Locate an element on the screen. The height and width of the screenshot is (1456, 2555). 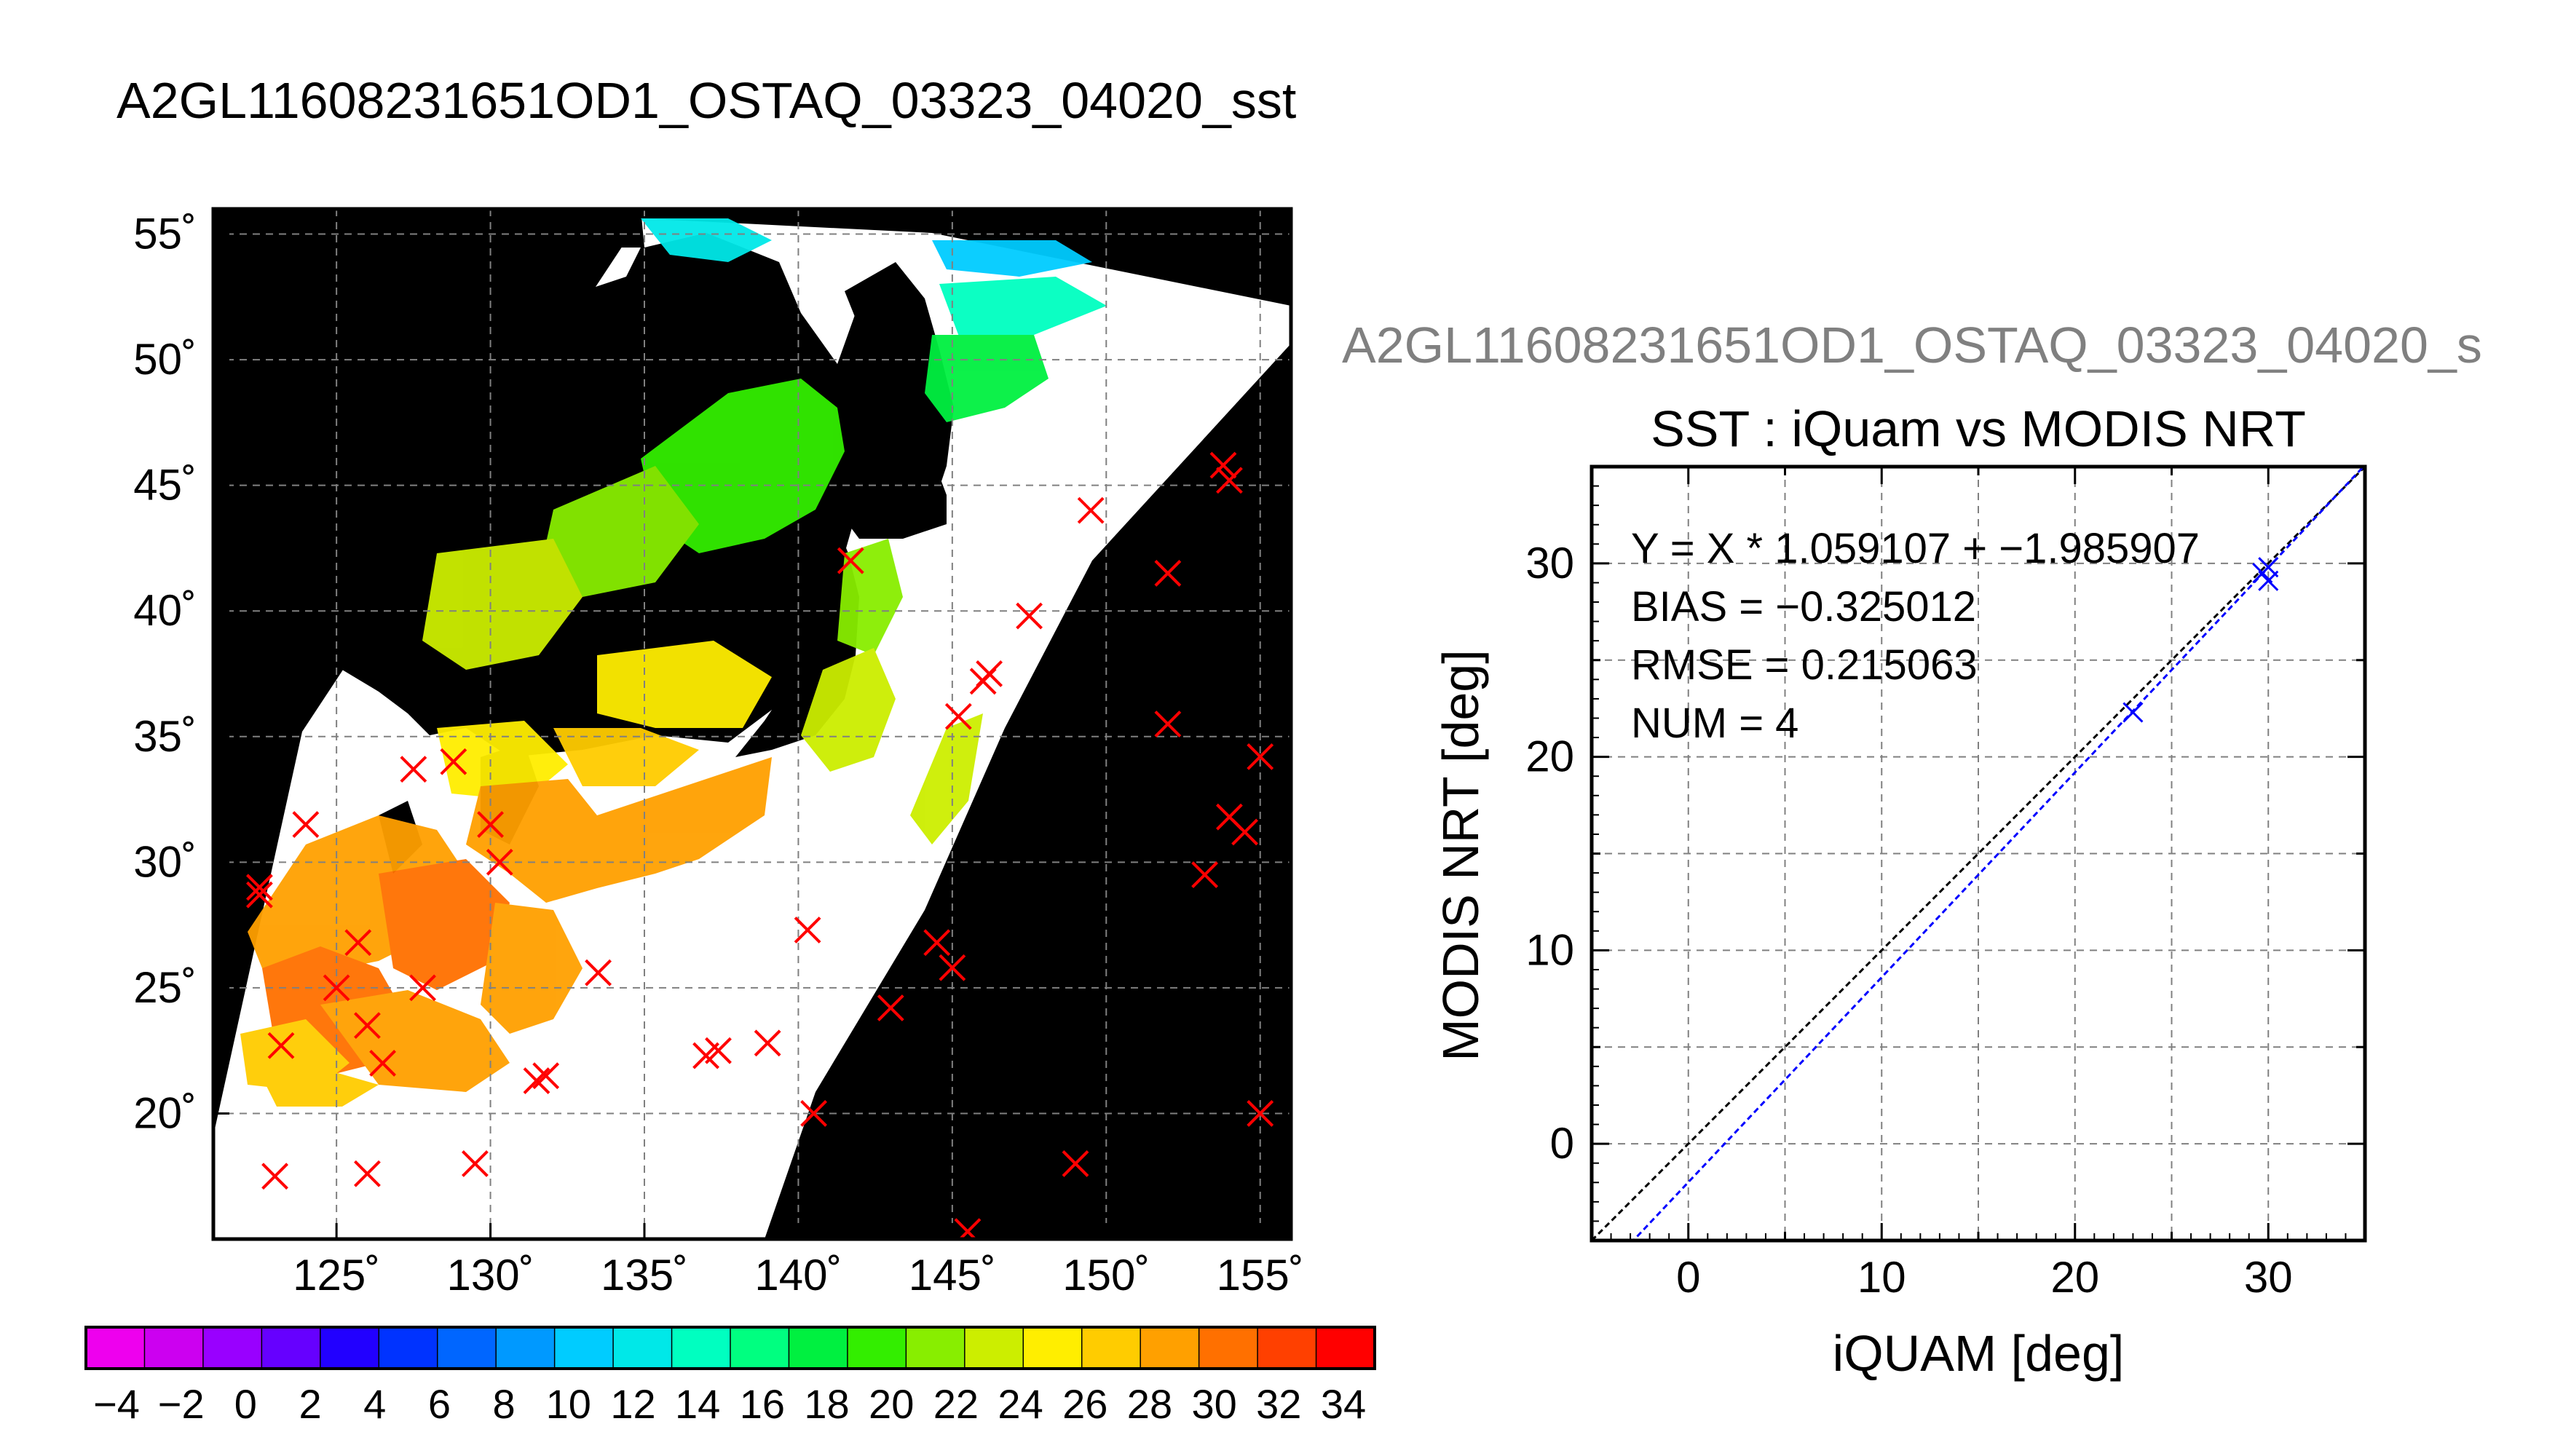
colorbar-label: 26 is located at coordinates (1084, 1404).